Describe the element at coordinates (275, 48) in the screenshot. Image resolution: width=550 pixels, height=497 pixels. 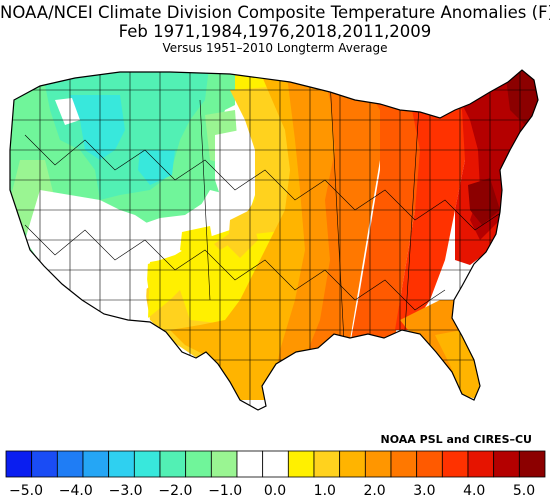
I see `map-baseline-note: Versus 1951–2010 Longterm Average` at that location.